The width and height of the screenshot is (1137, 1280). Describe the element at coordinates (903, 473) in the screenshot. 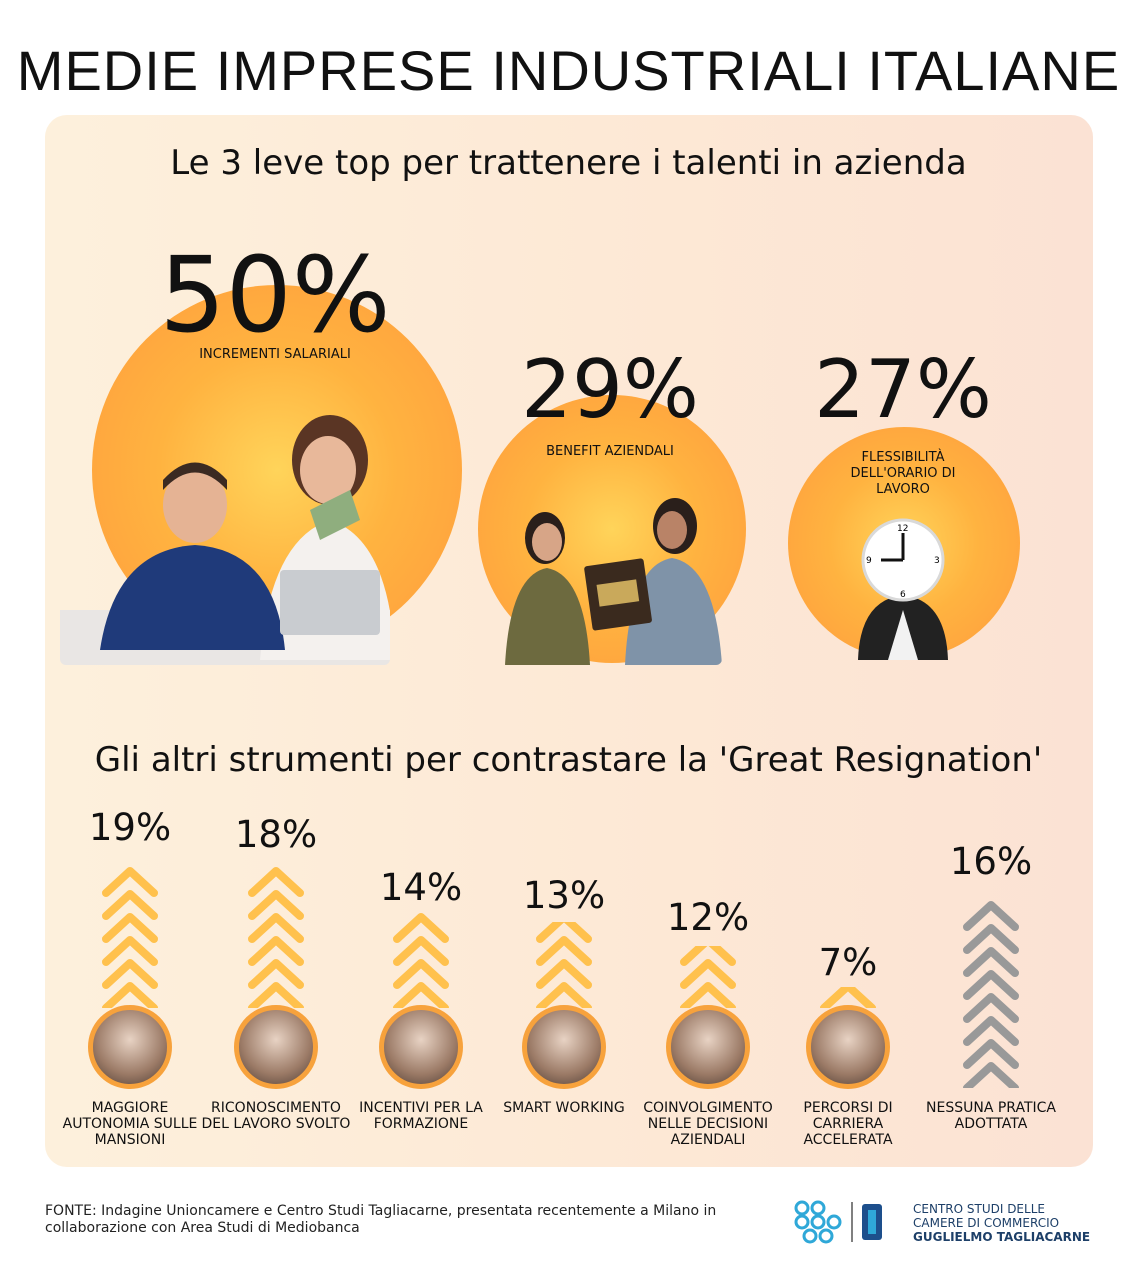

I see `top3-label: FLESSIBILITÀ DELL'ORARIO DI LAVORO` at that location.